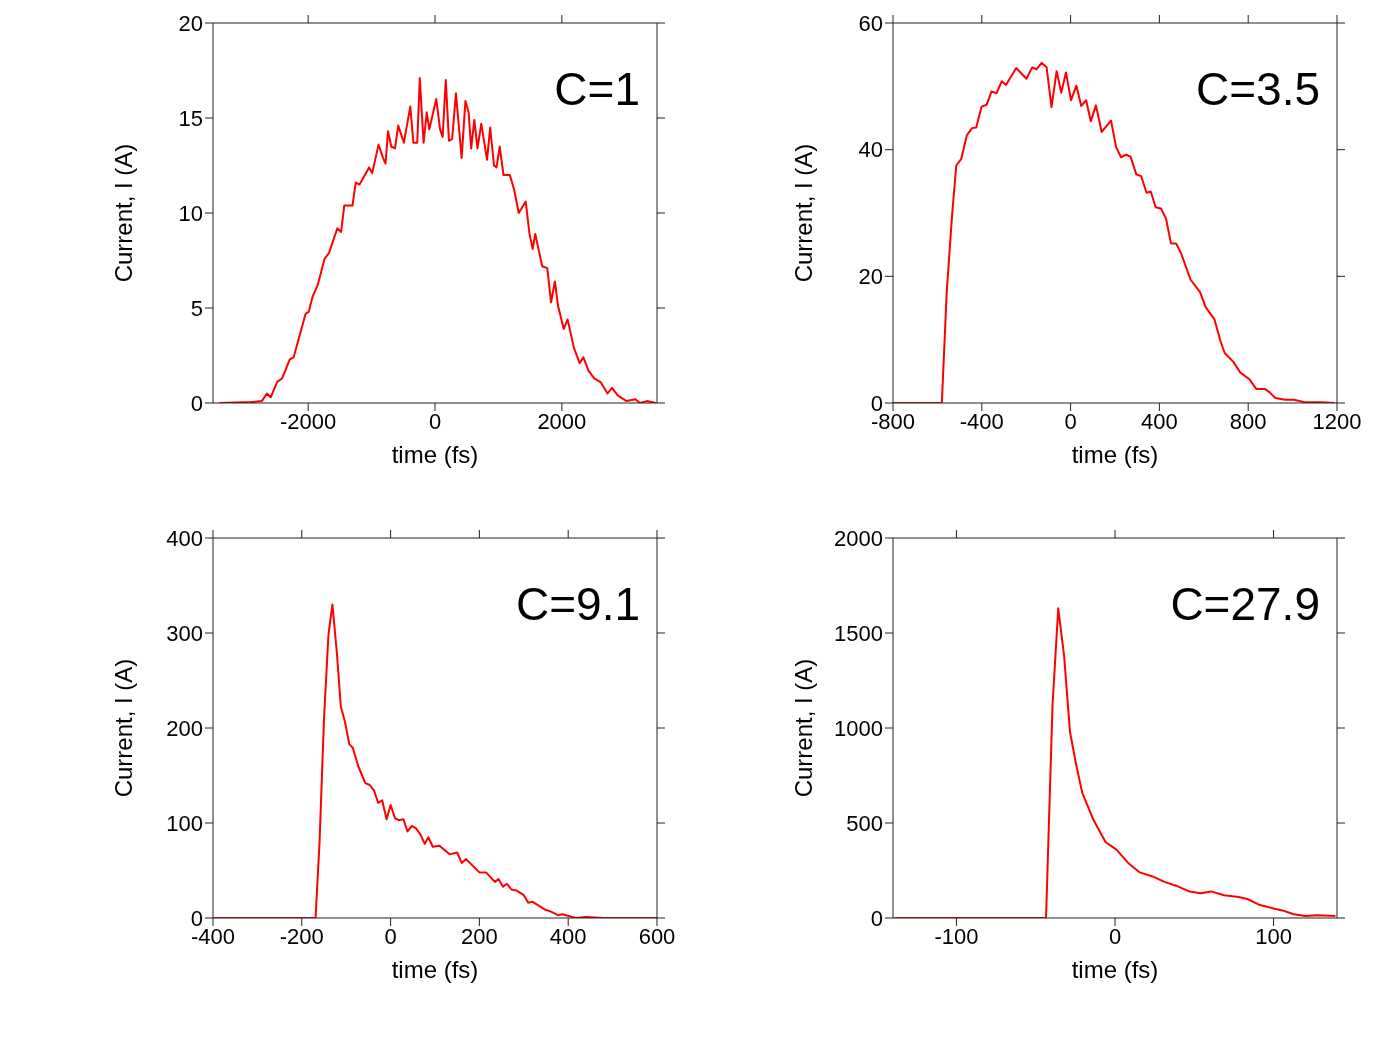  What do you see at coordinates (657, 936) in the screenshot?
I see `x-tick-label: 600` at bounding box center [657, 936].